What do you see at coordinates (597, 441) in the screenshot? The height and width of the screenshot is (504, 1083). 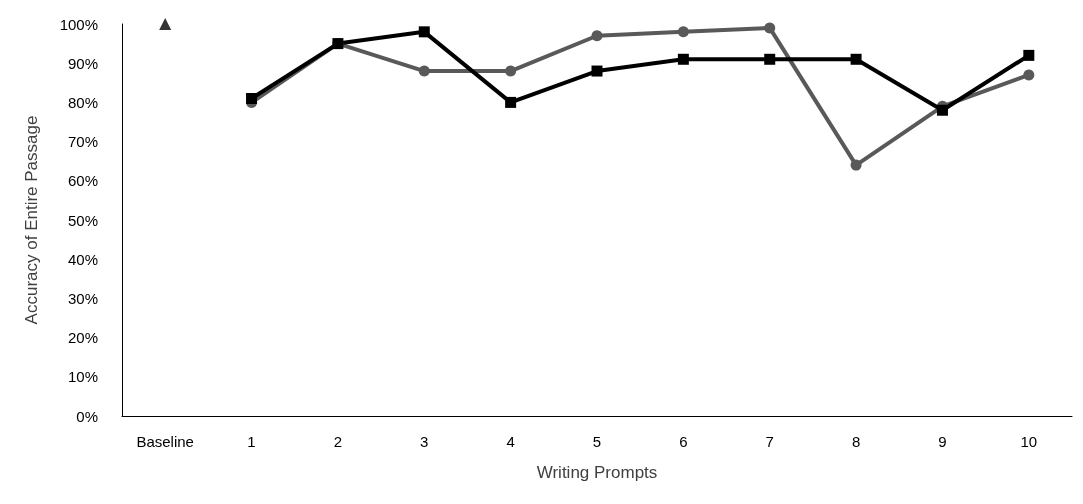 I see `x-tick-label: 5` at bounding box center [597, 441].